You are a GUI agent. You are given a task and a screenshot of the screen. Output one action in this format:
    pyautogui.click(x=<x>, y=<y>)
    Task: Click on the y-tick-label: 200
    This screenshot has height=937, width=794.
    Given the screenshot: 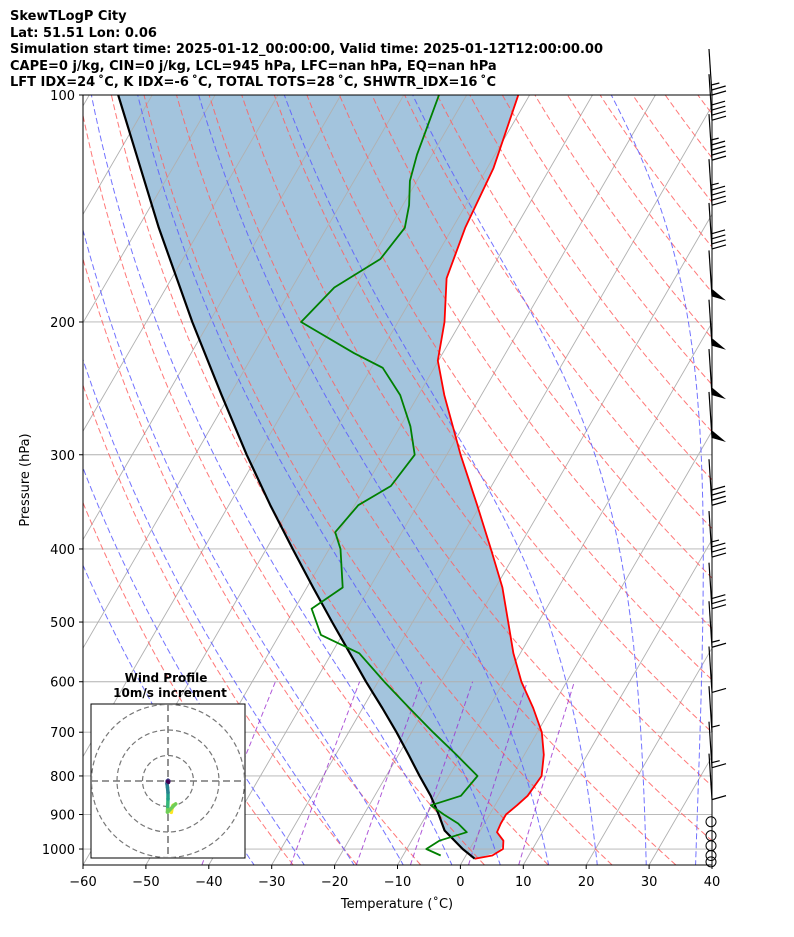 What is the action you would take?
    pyautogui.click(x=62, y=323)
    